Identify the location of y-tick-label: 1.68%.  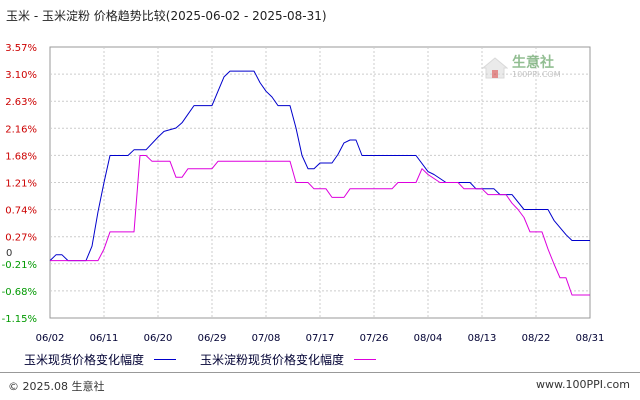
(21, 156).